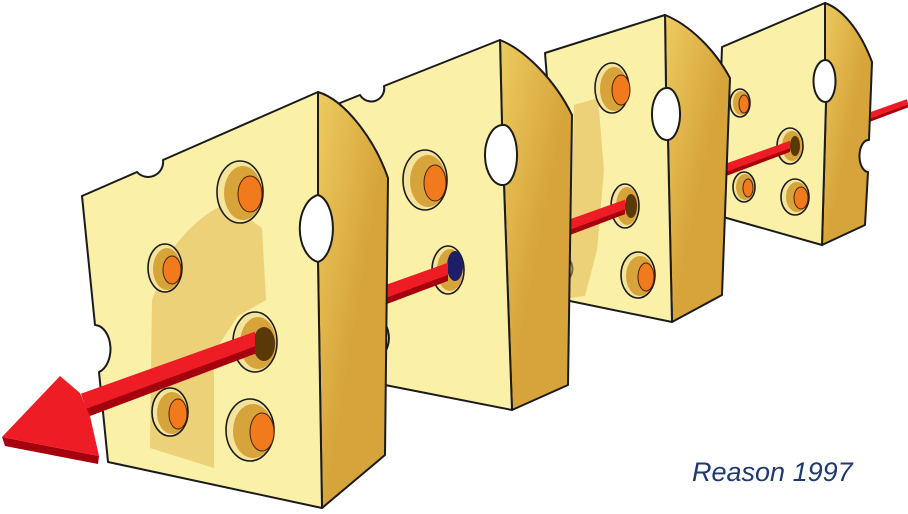 This screenshot has width=908, height=514. What do you see at coordinates (587, 198) in the screenshot?
I see `slice-shading` at bounding box center [587, 198].